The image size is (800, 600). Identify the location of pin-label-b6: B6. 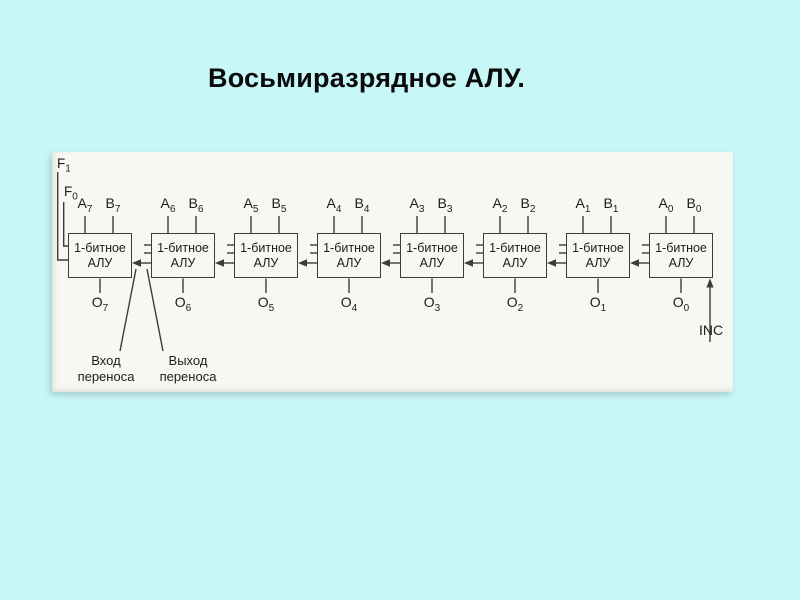
(196, 205).